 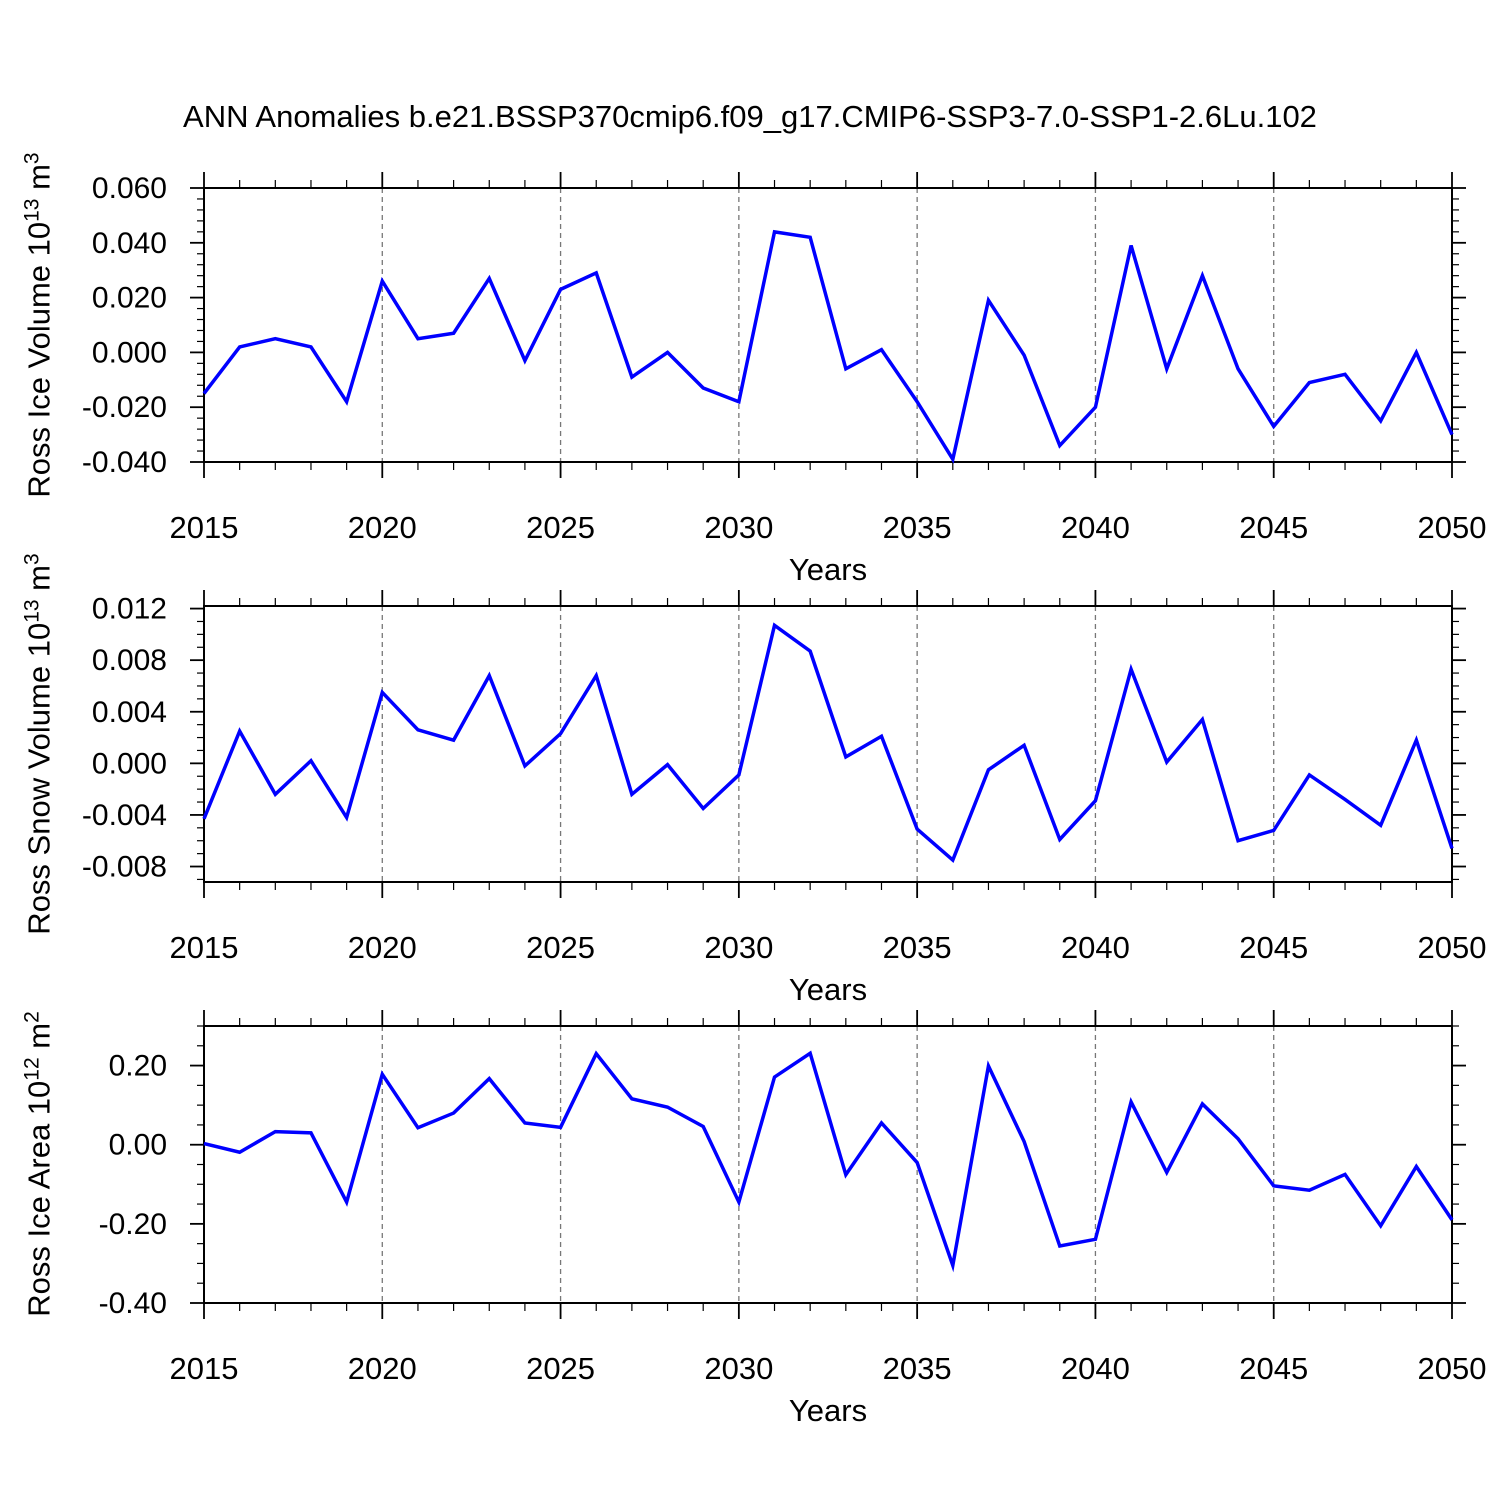 What do you see at coordinates (133, 1303) in the screenshot?
I see `y-tick-label: -0.40` at bounding box center [133, 1303].